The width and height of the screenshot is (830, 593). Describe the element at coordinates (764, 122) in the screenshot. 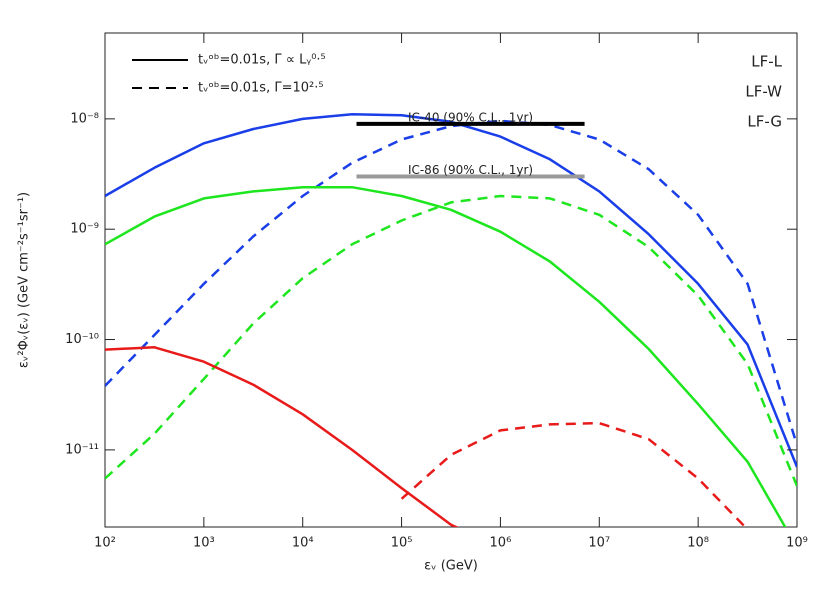

I see `legend-entry: LF-G` at that location.